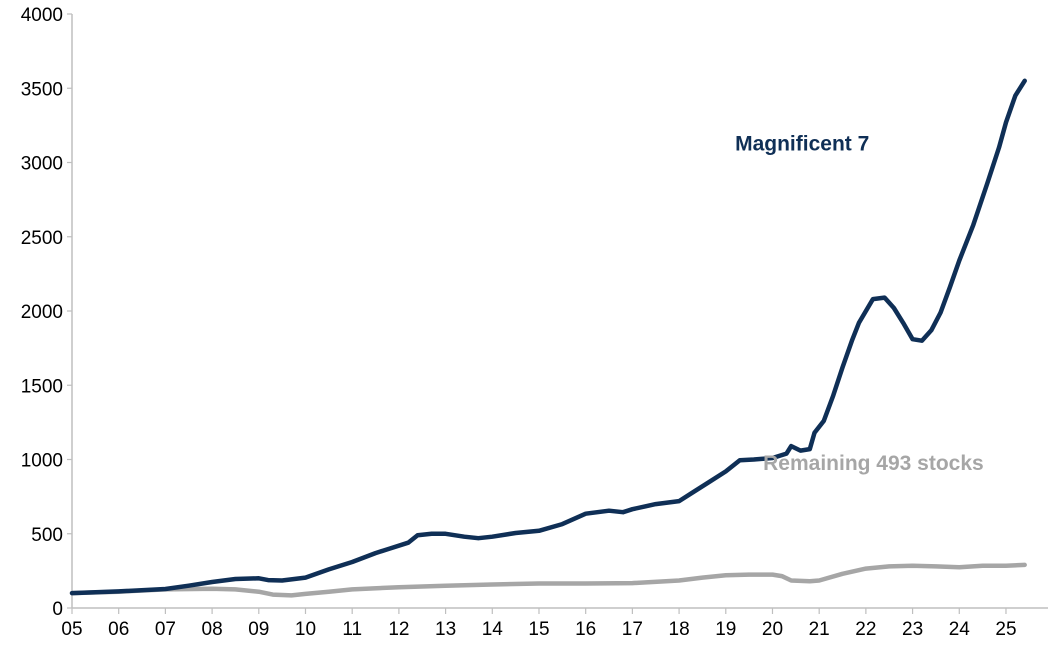 This screenshot has height=649, width=1052. What do you see at coordinates (493, 629) in the screenshot?
I see `x-tick-label: 14` at bounding box center [493, 629].